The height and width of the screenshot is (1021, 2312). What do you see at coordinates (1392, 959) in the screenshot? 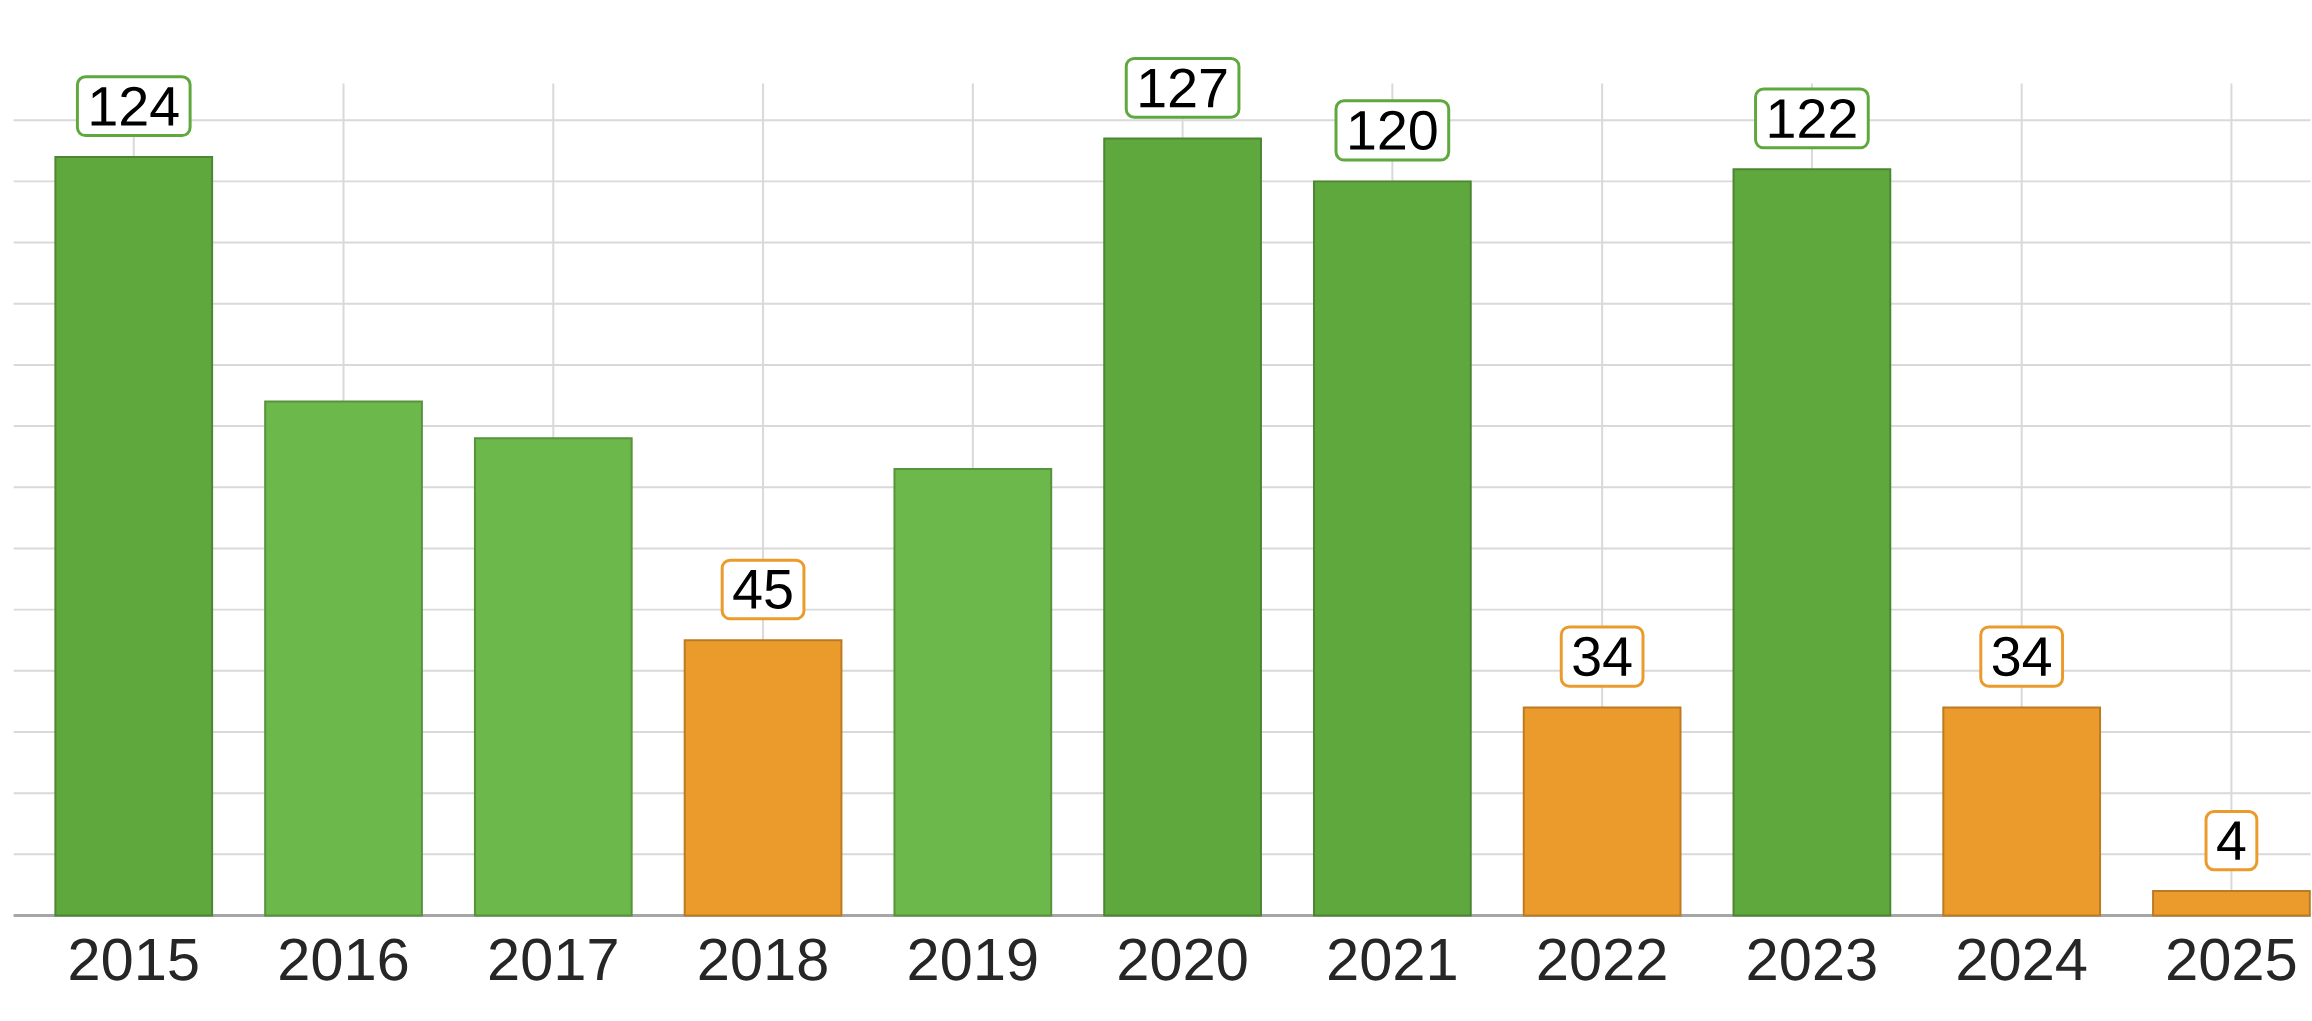
I see `x-tick-label: 2021` at bounding box center [1392, 959].